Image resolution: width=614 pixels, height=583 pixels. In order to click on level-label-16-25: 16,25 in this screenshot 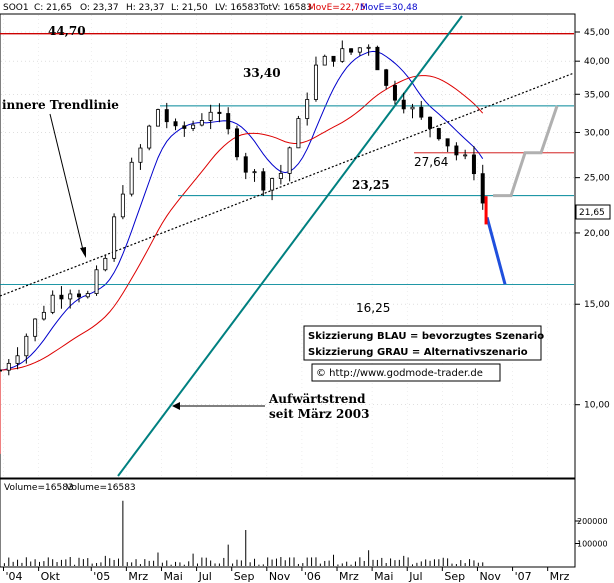, I will do `click(373, 308)`.